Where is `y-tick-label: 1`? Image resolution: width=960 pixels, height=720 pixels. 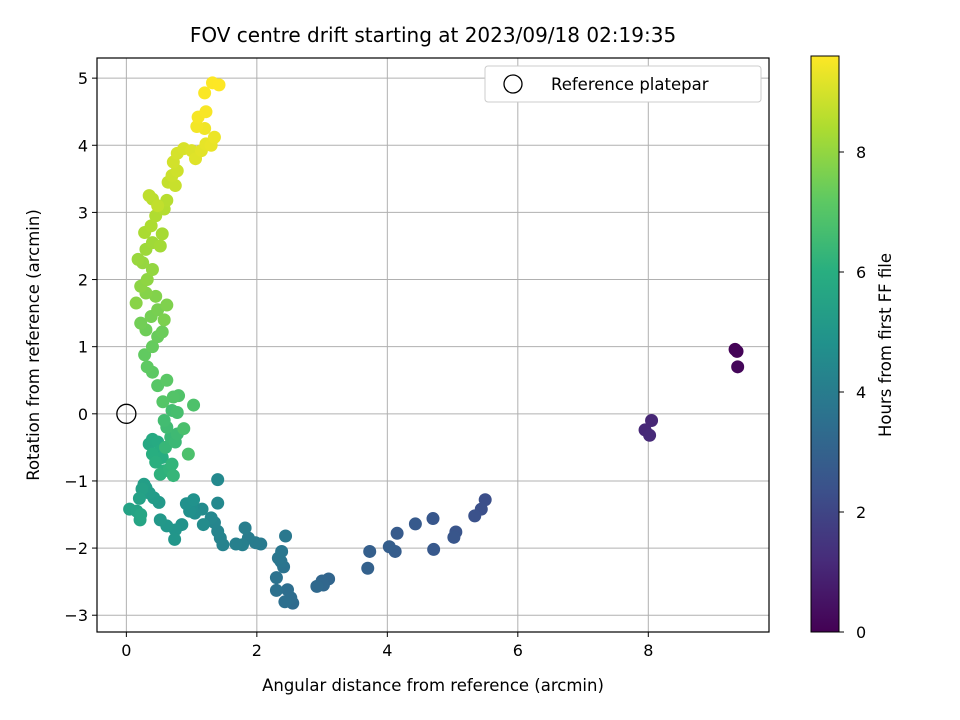
y-tick-label: 1 is located at coordinates (83, 347).